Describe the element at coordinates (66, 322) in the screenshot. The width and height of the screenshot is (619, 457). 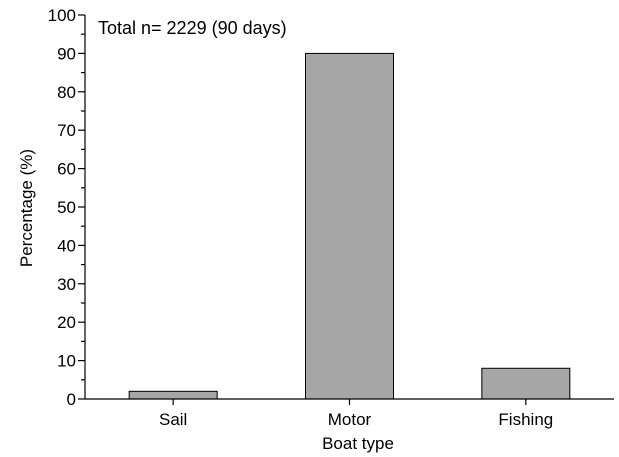
I see `y-tick-label: 20` at that location.